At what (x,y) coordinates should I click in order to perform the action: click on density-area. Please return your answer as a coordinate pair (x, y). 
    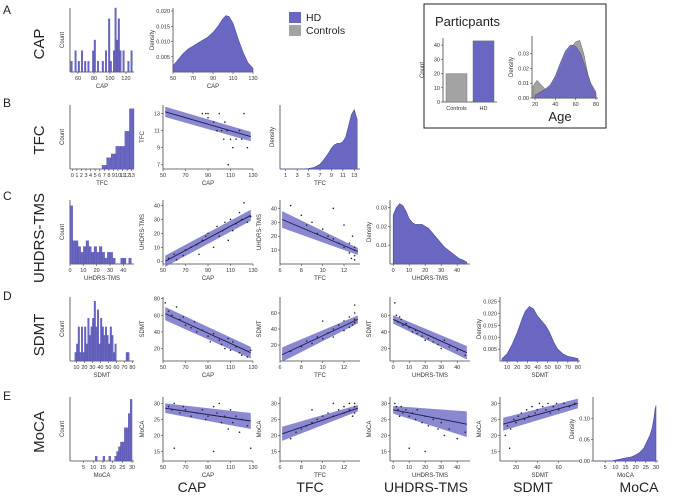
    Looking at the image, I should click on (213, 44).